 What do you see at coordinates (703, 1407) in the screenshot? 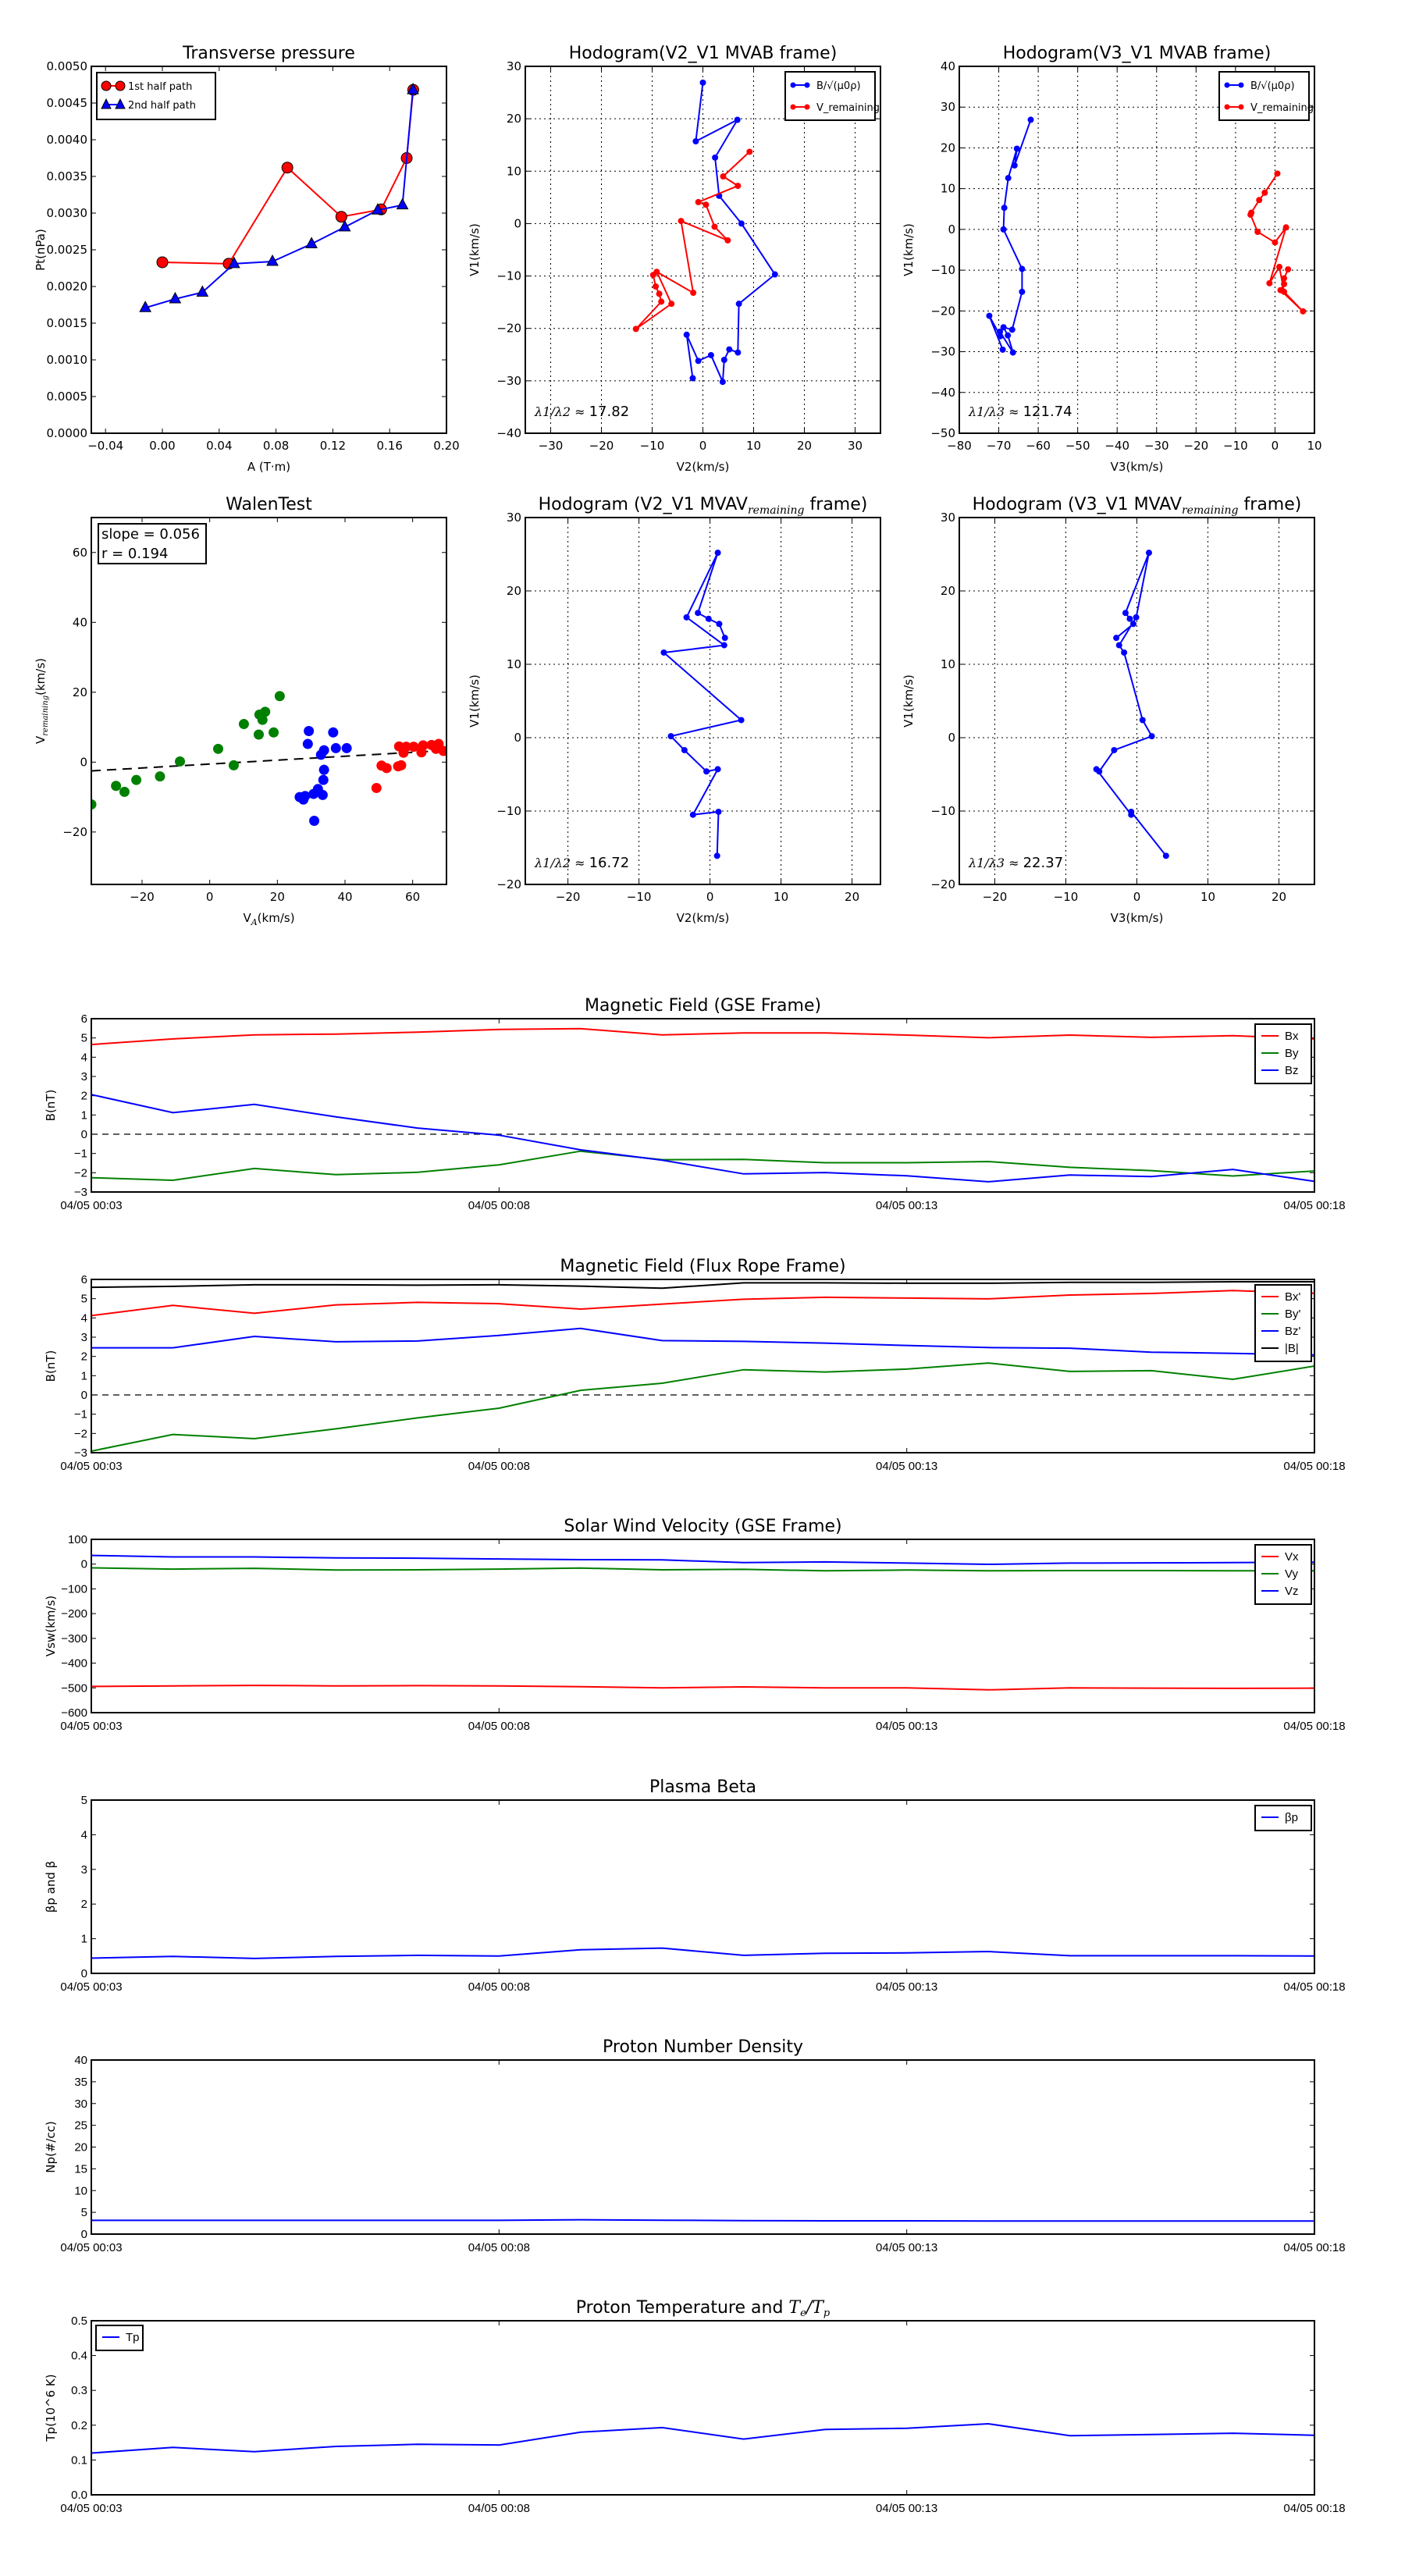
I see `series-by-` at bounding box center [703, 1407].